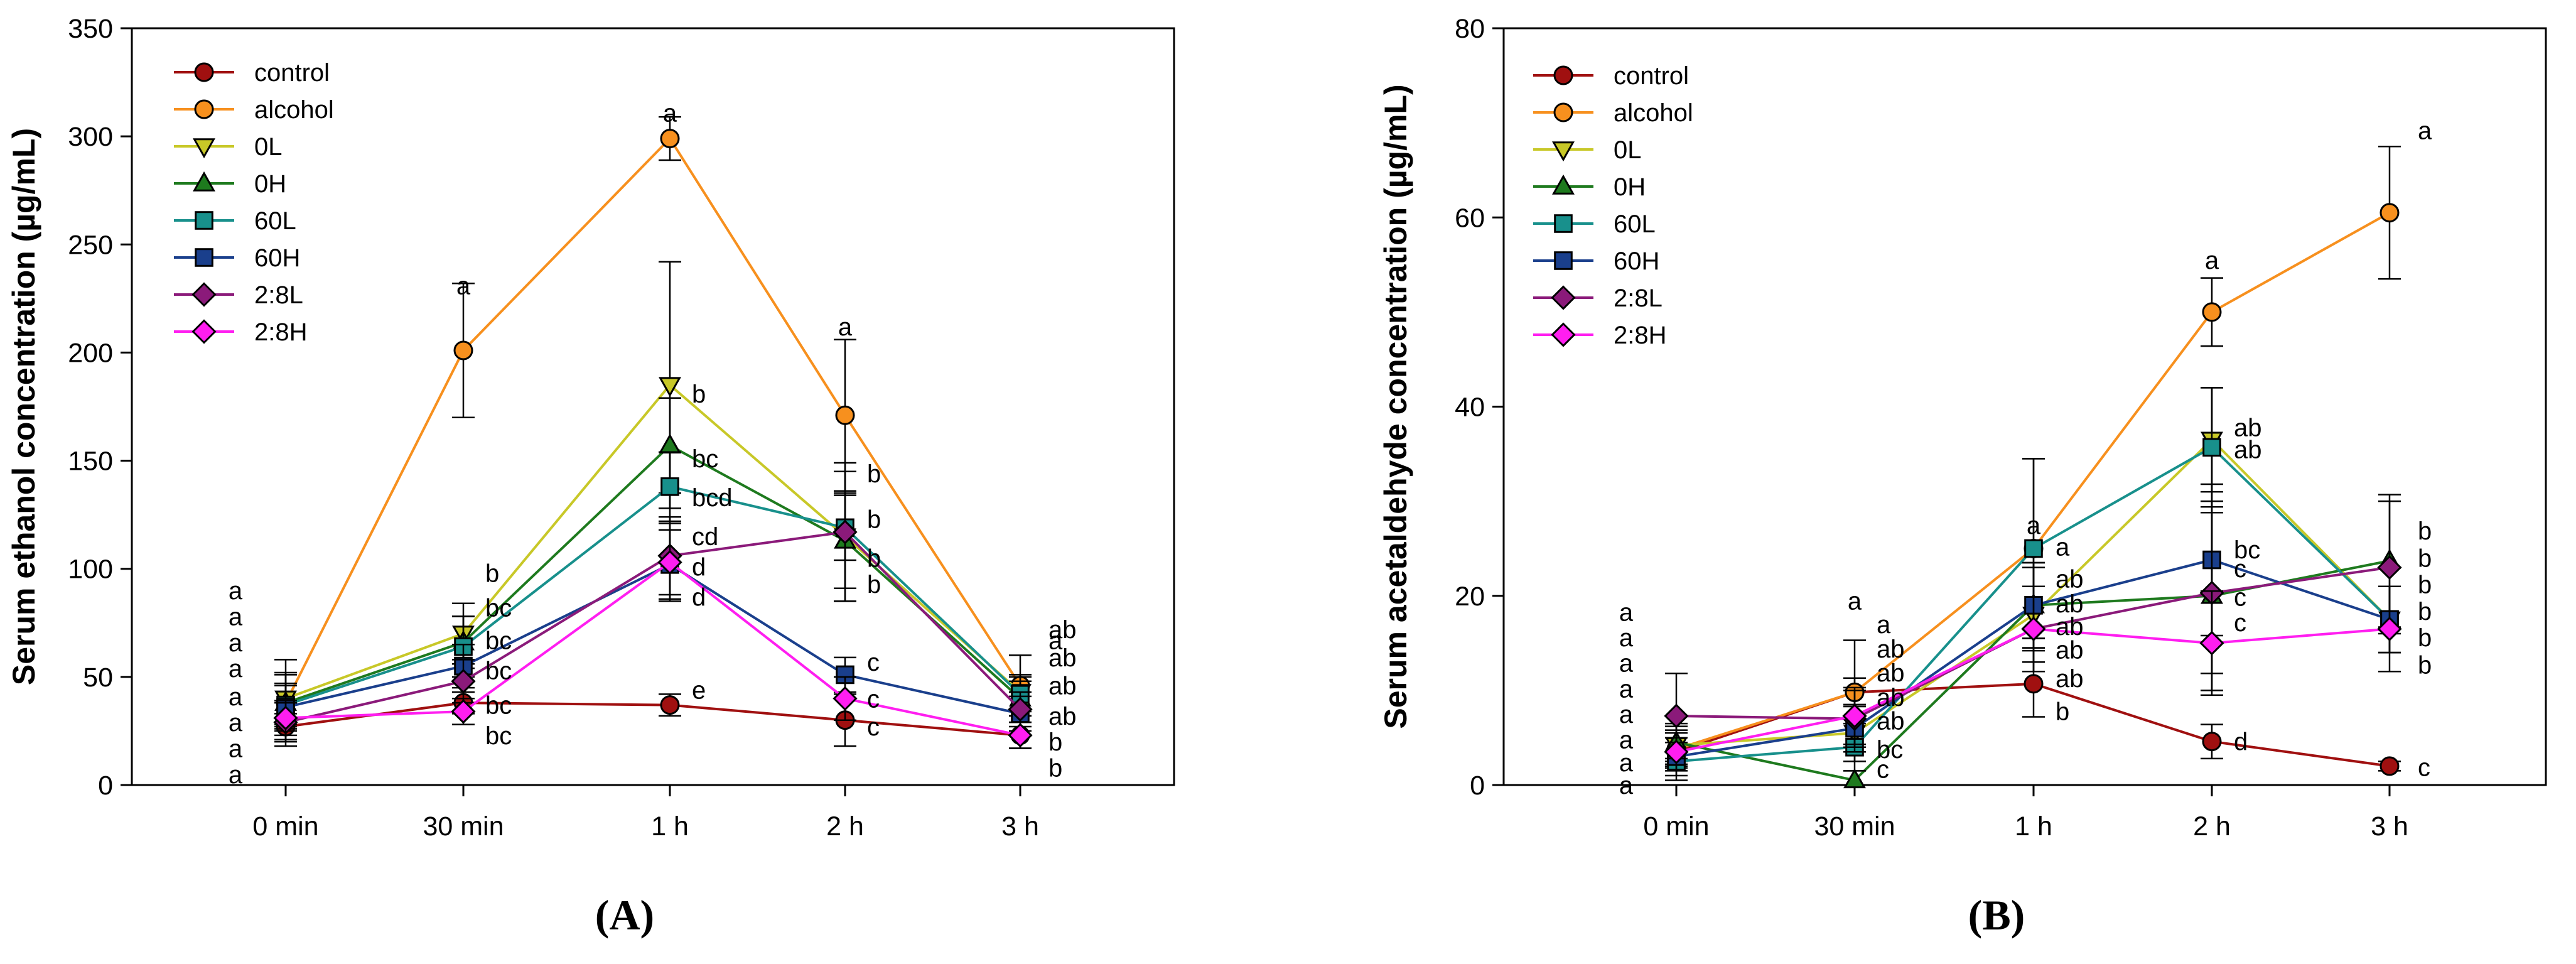  Describe the element at coordinates (268, 147) in the screenshot. I see `legend-label: 0L` at that location.